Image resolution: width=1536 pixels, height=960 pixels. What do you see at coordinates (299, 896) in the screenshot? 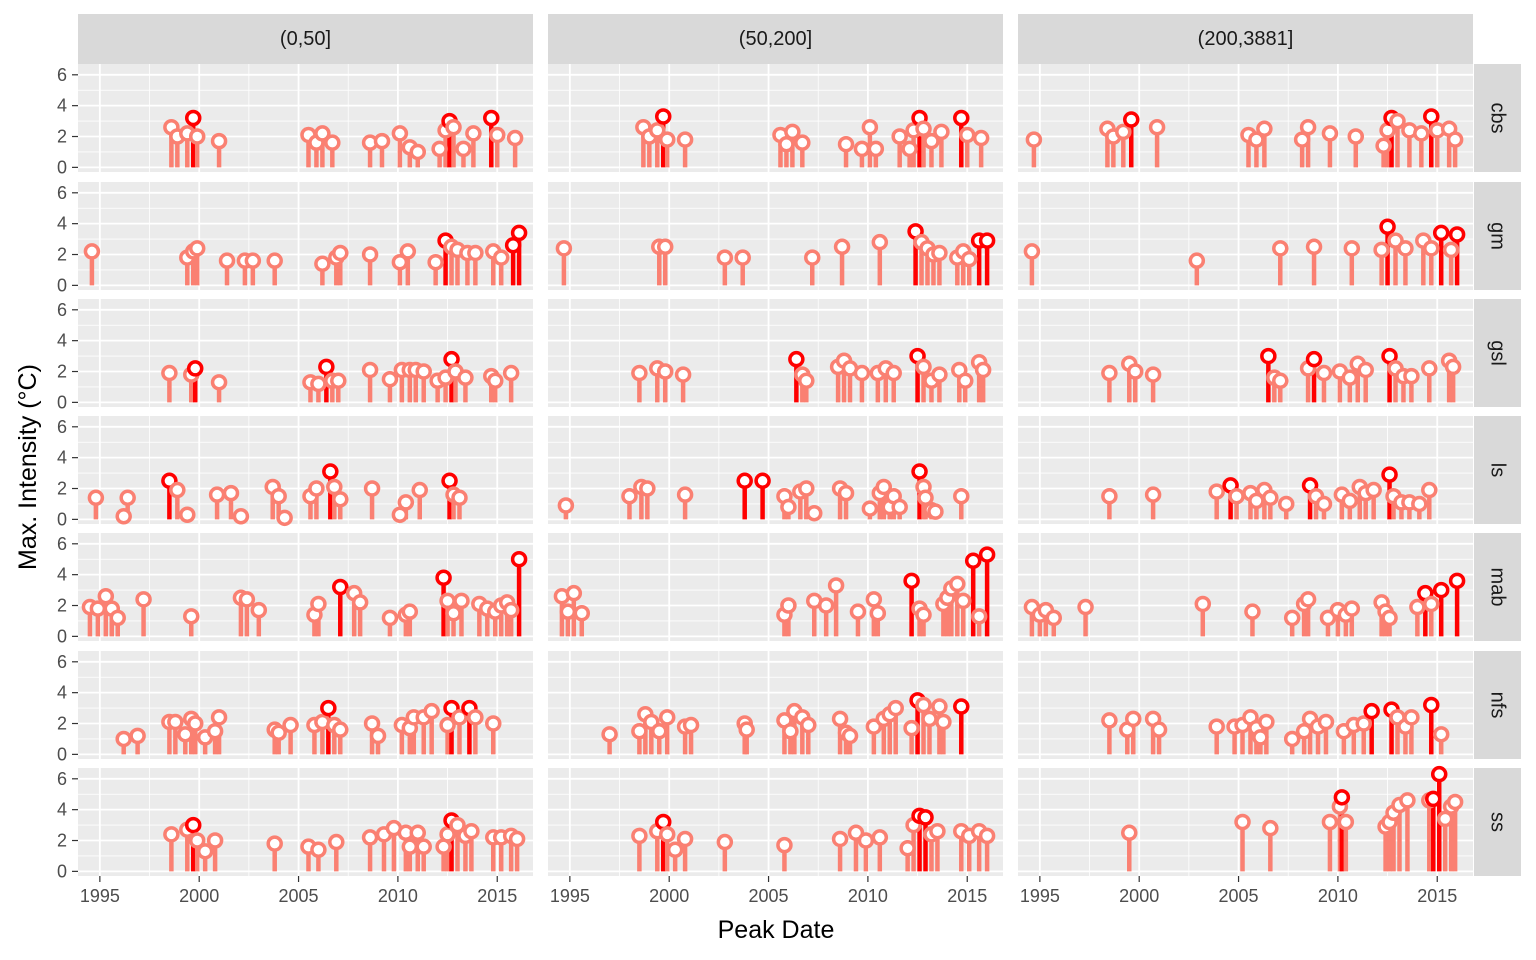
I see `x-tick-label: 2005` at bounding box center [299, 896].